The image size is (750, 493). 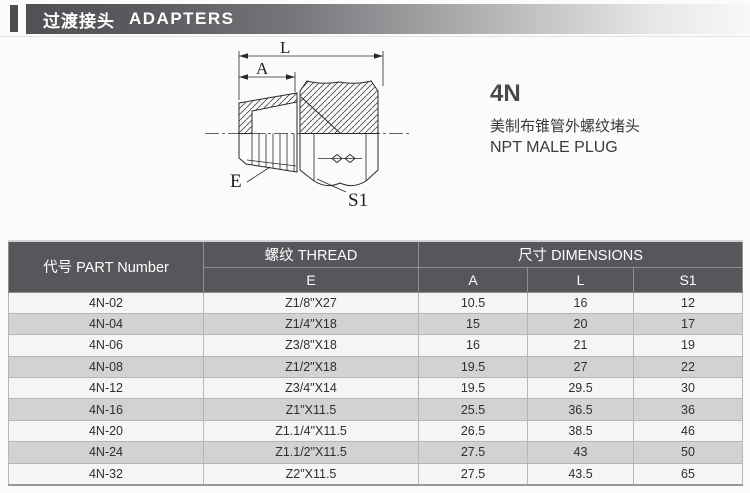 I want to click on product-heading: 4N 美制布锥管外螺纹堵头 NPT MALE PLUG, so click(x=565, y=118).